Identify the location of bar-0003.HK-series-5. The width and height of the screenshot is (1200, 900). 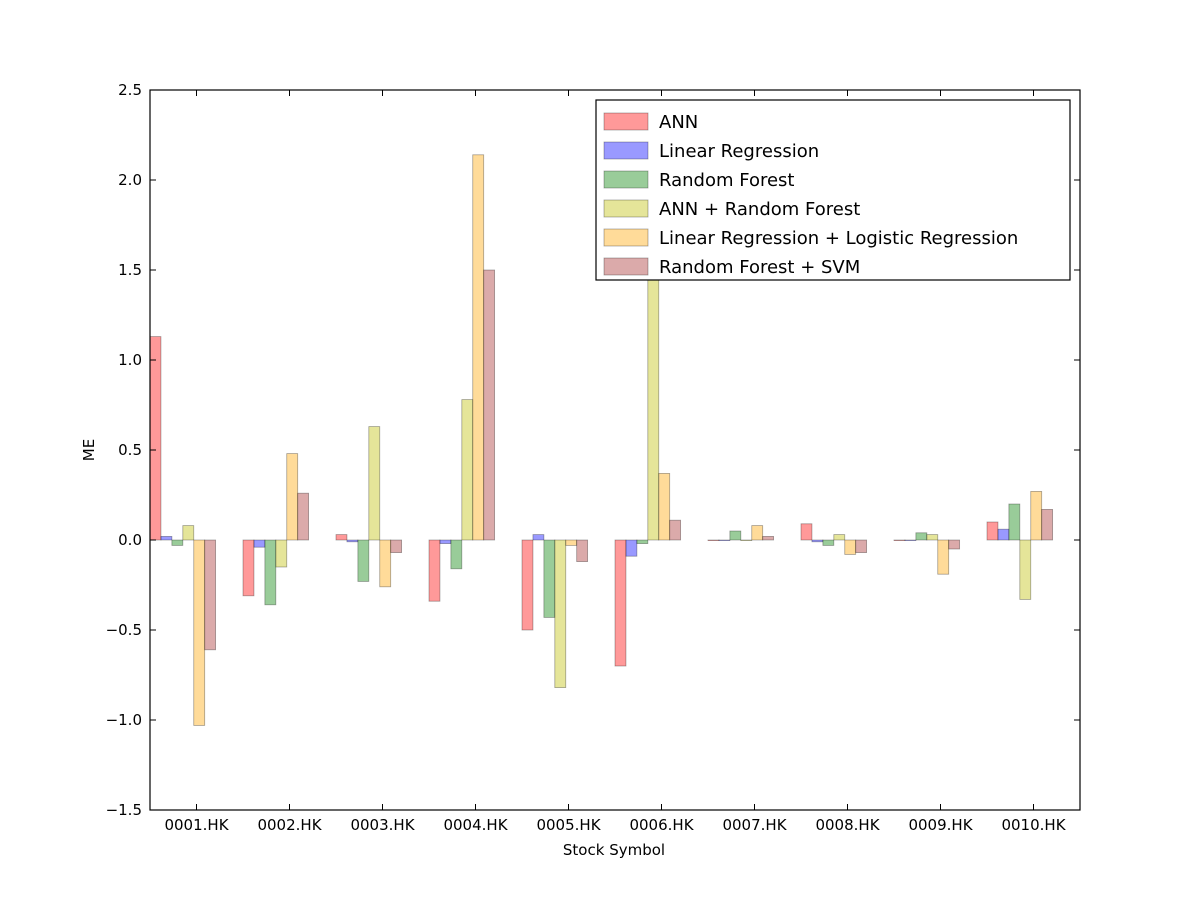
(385, 563).